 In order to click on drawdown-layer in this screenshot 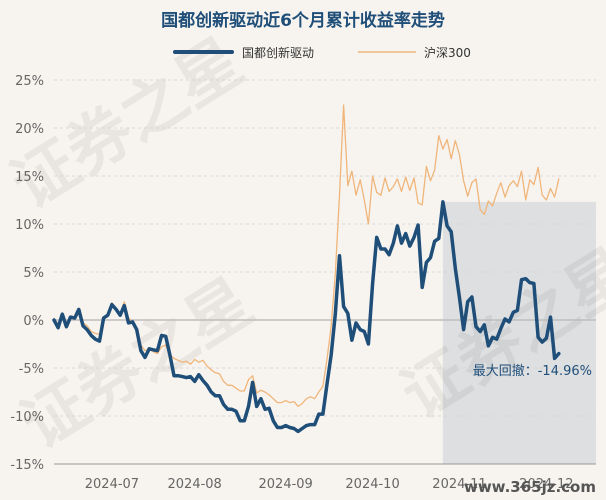, I will do `click(519, 333)`.